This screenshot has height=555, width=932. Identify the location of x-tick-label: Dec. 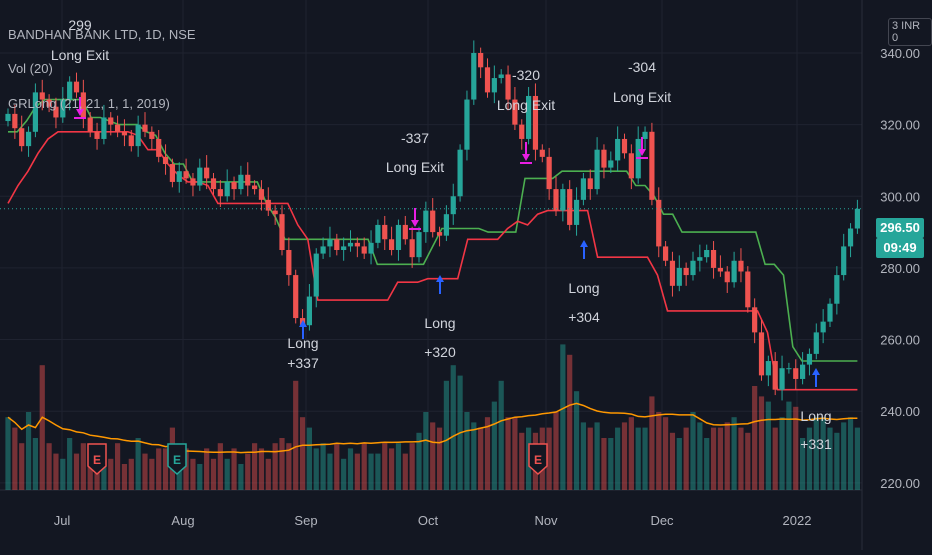
(662, 520).